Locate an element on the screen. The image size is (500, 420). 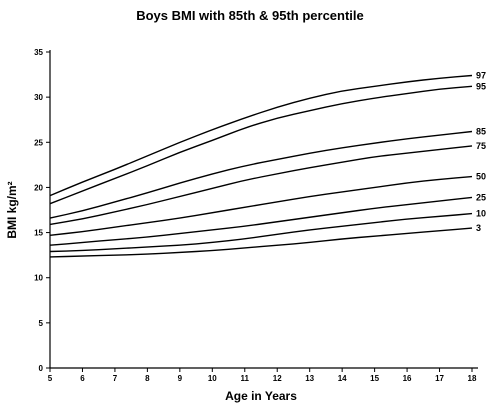
series-label-95: 95 is located at coordinates (481, 86).